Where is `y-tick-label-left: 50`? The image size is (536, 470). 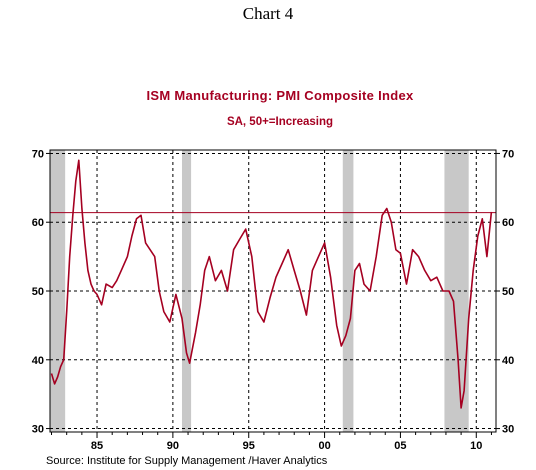 y-tick-label-left: 50 is located at coordinates (38, 292).